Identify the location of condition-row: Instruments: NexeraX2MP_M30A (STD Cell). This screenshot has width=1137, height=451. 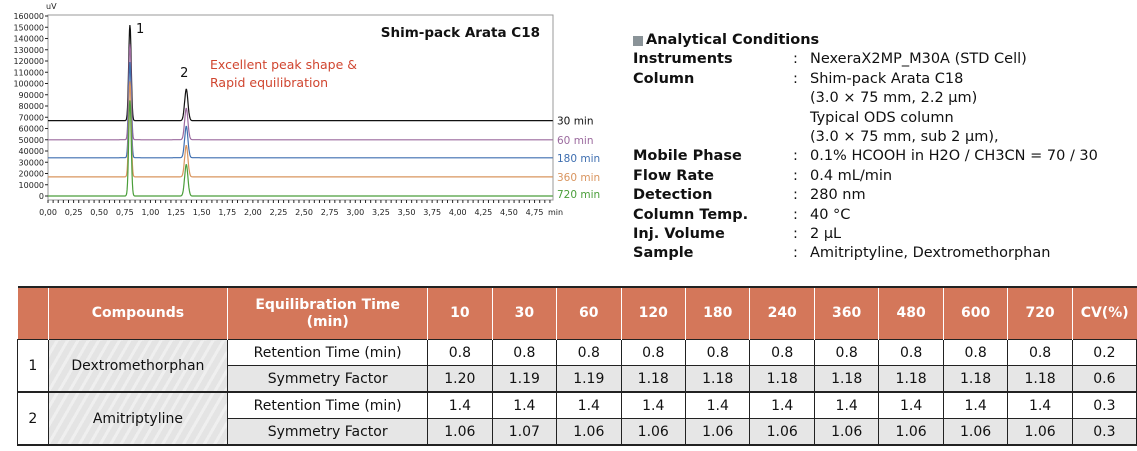
(865, 59).